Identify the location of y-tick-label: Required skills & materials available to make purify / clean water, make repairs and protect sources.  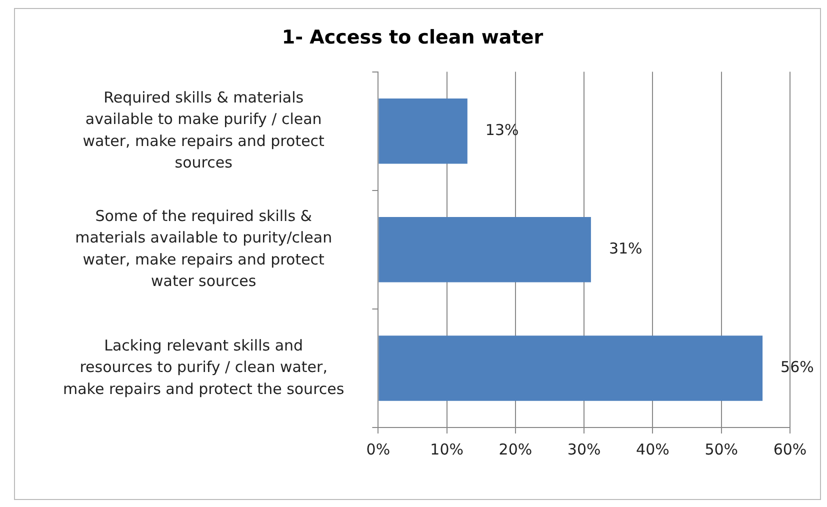
(203, 130).